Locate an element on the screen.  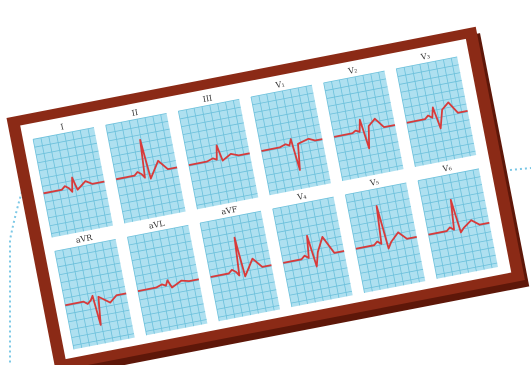
lead-label: III is located at coordinates (207, 98).